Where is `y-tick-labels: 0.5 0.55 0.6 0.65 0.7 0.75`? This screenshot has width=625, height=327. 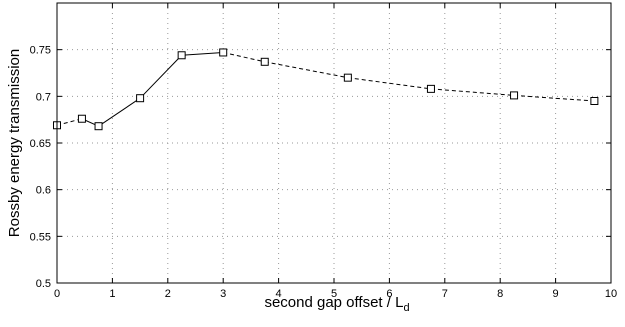
y-tick-labels: 0.5 0.55 0.6 0.65 0.7 0.75 is located at coordinates (40, 167).